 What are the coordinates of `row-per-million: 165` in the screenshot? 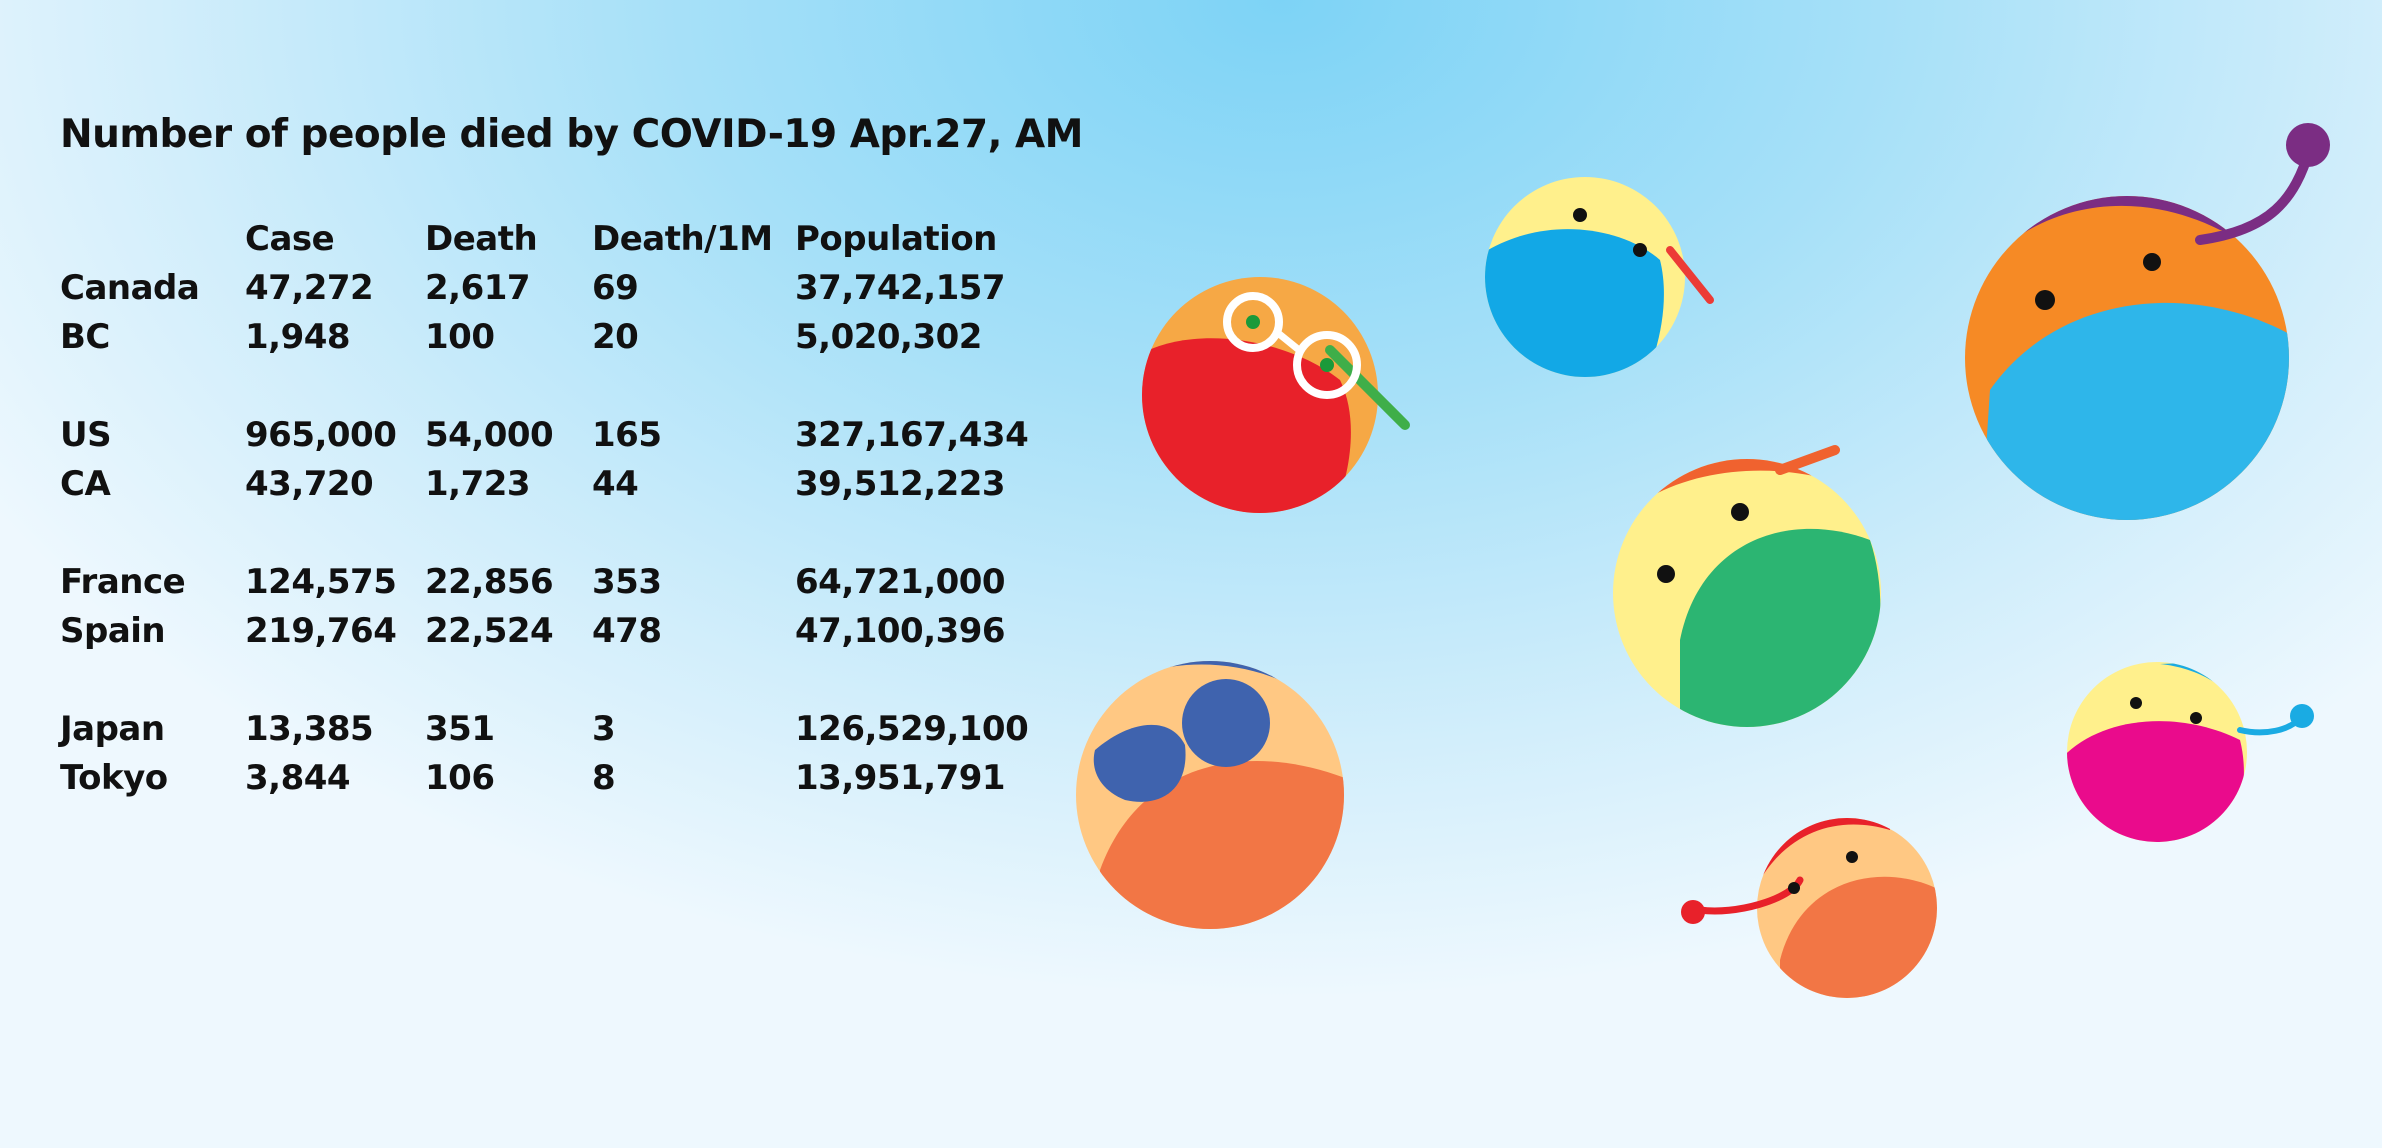 It's located at (627, 435).